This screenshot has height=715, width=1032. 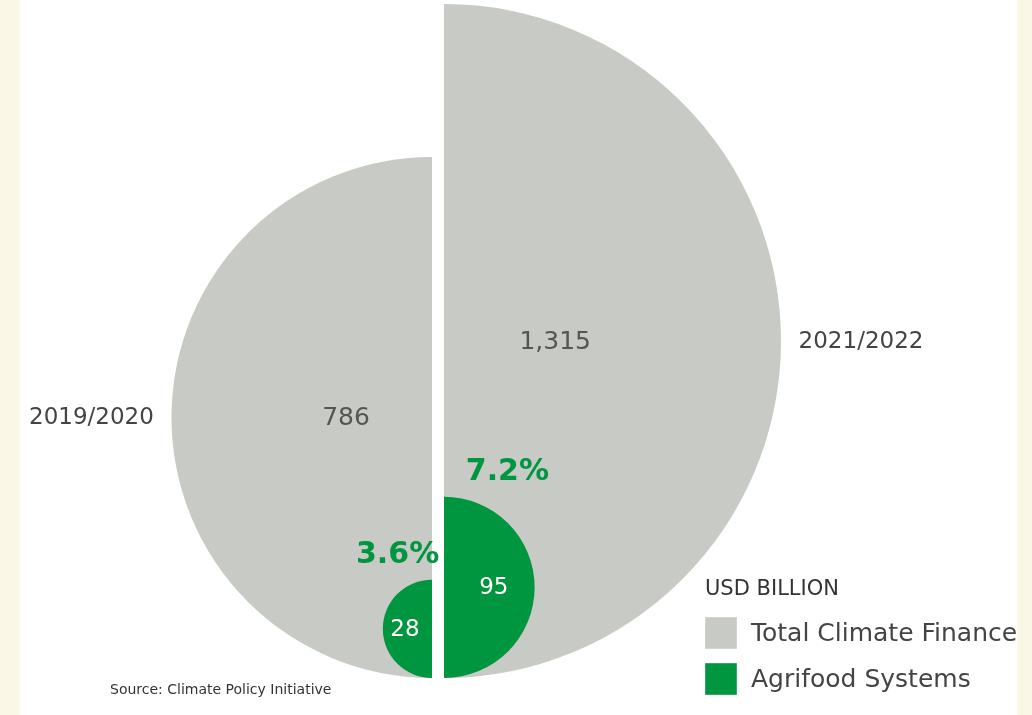 What do you see at coordinates (772, 588) in the screenshot?
I see `legend-title: USD BILLION` at bounding box center [772, 588].